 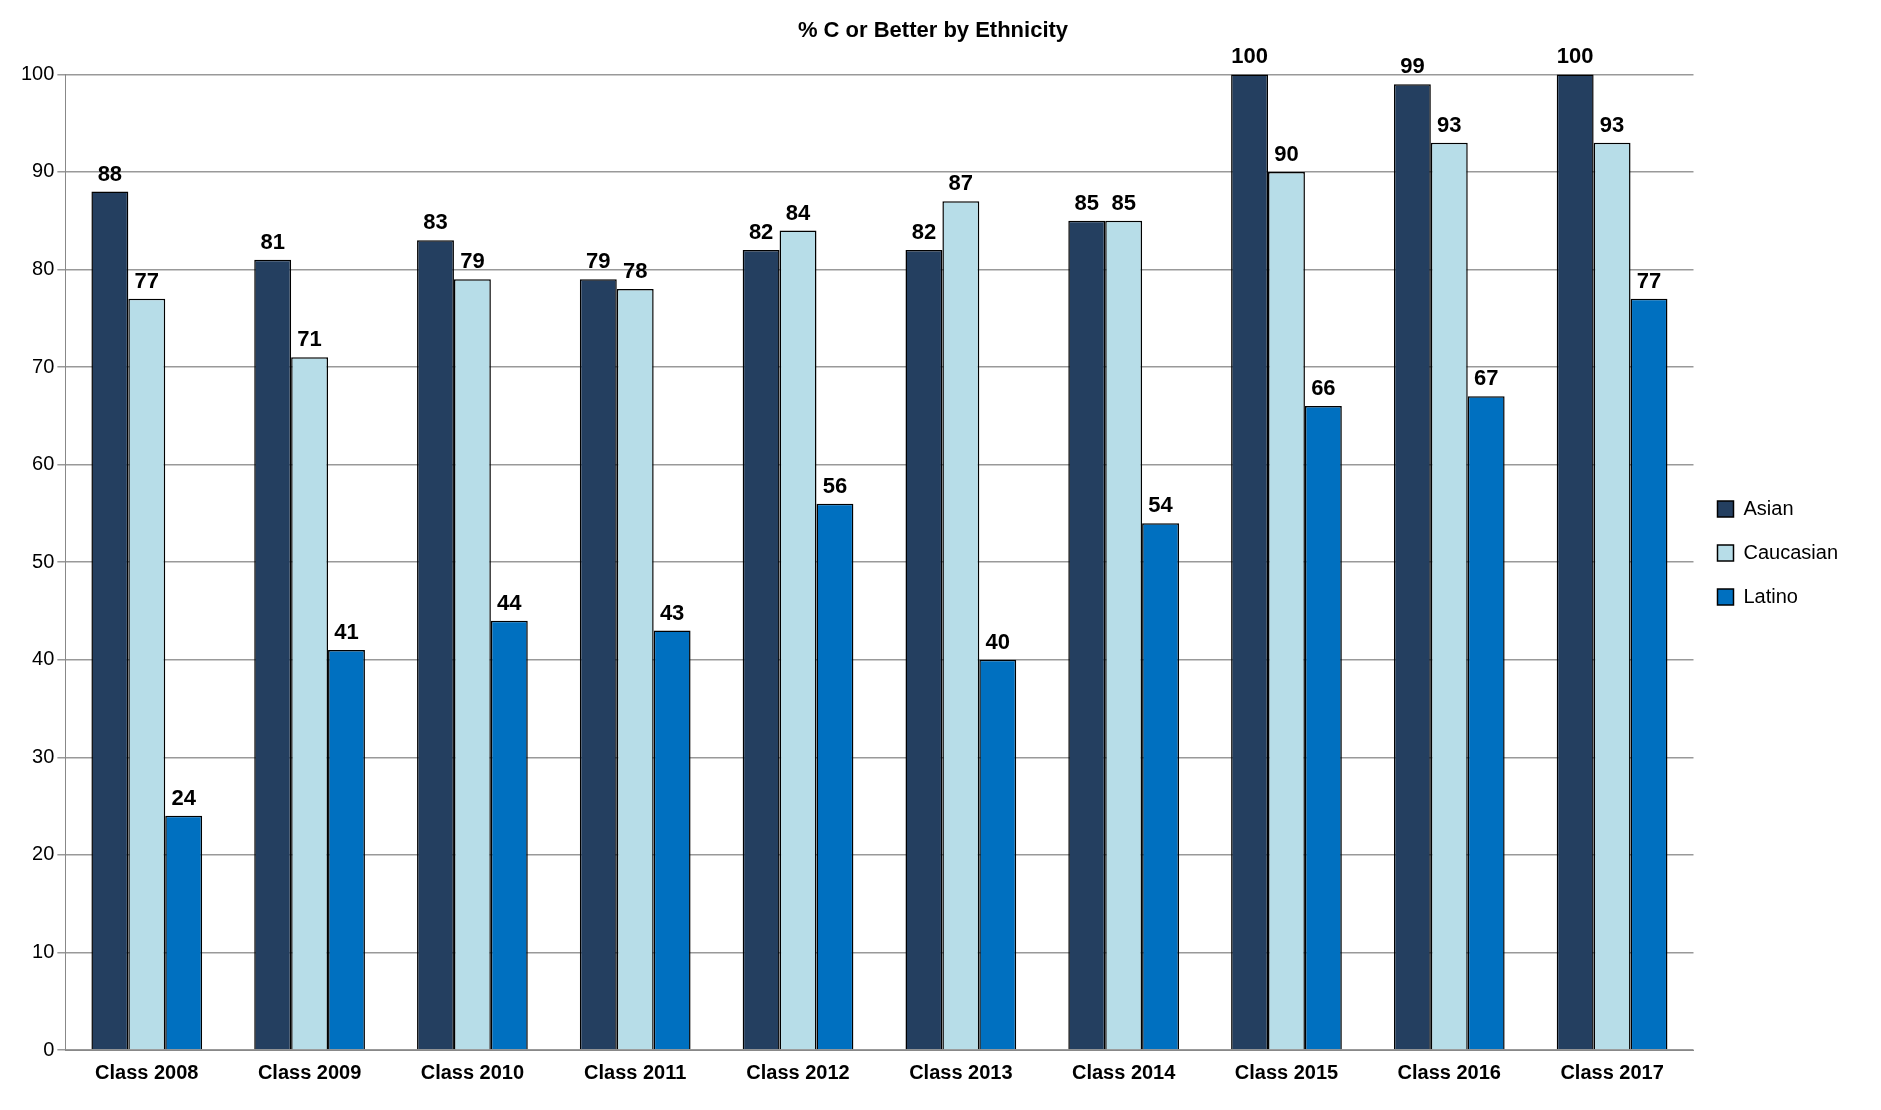 What do you see at coordinates (1412, 66) in the screenshot?
I see `data-label: 99` at bounding box center [1412, 66].